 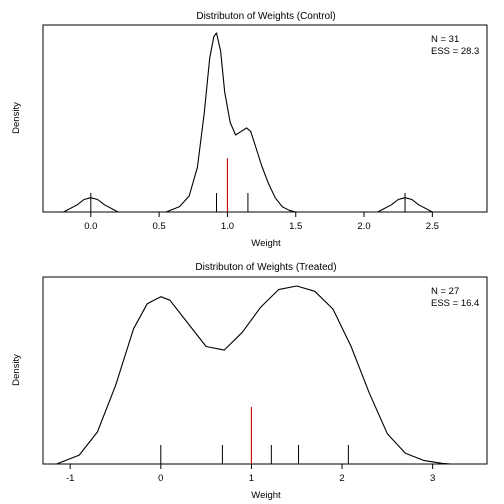 I want to click on control-x-tick-label: 1.0, so click(x=227, y=226).